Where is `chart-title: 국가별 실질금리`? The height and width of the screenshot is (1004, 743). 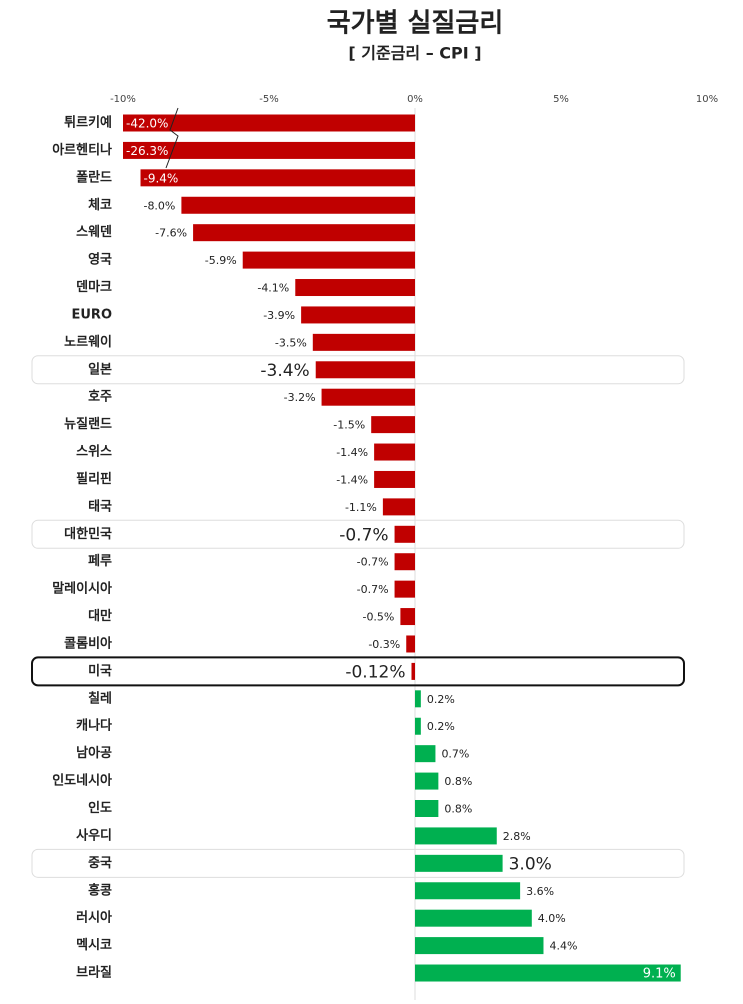
chart-title: 국가별 실질금리 is located at coordinates (415, 24).